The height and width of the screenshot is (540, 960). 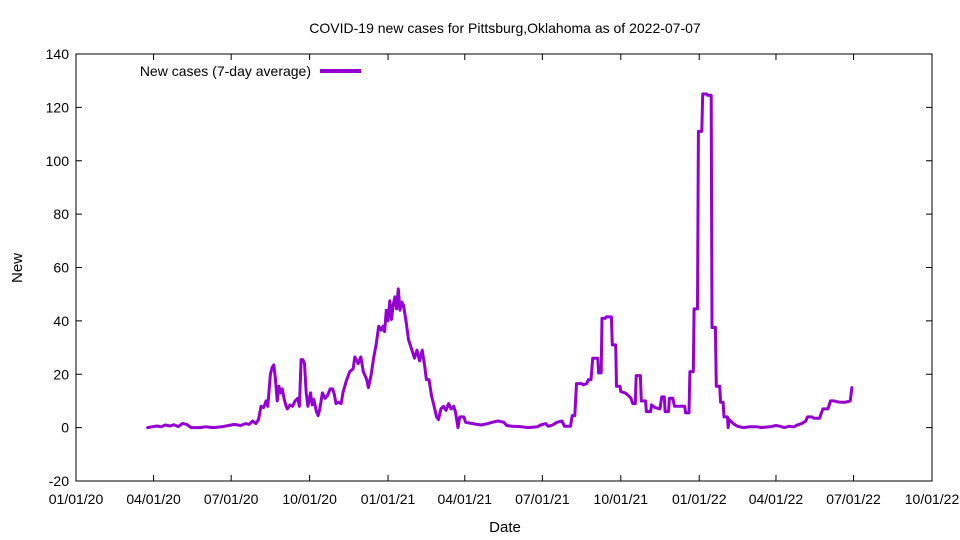 I want to click on y-tick-label: 40, so click(x=61, y=321).